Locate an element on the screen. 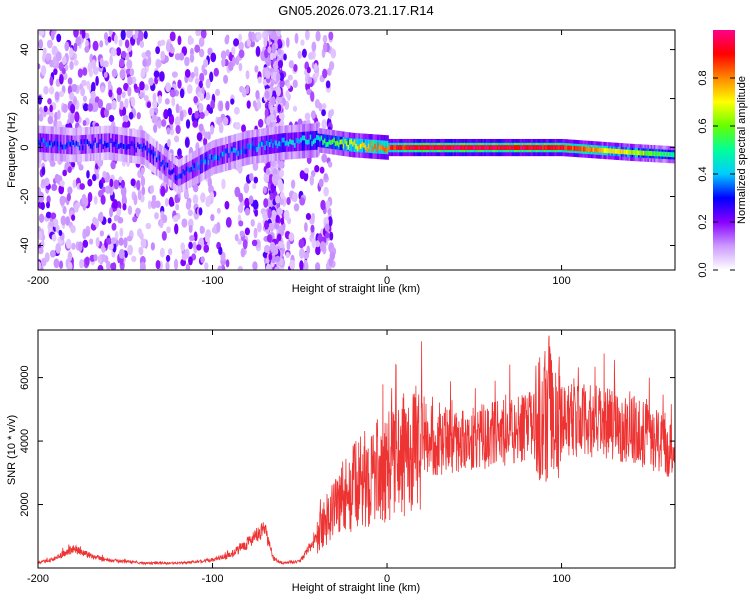 The width and height of the screenshot is (750, 605). y-tick-label: 40 is located at coordinates (25, 49).